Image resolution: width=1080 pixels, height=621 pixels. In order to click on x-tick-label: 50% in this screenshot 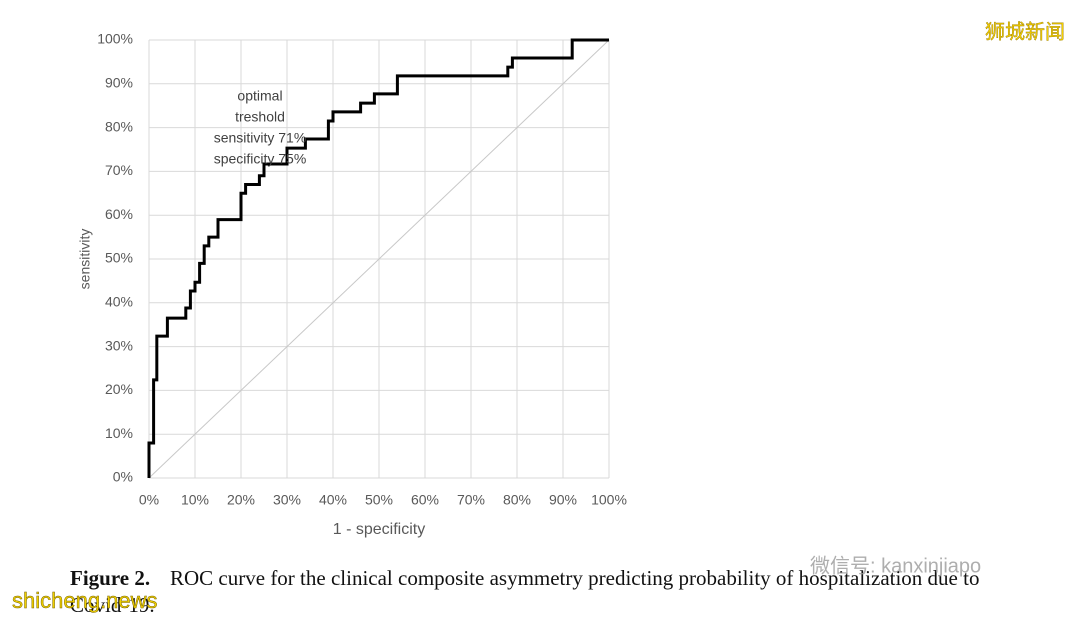, I will do `click(379, 500)`.